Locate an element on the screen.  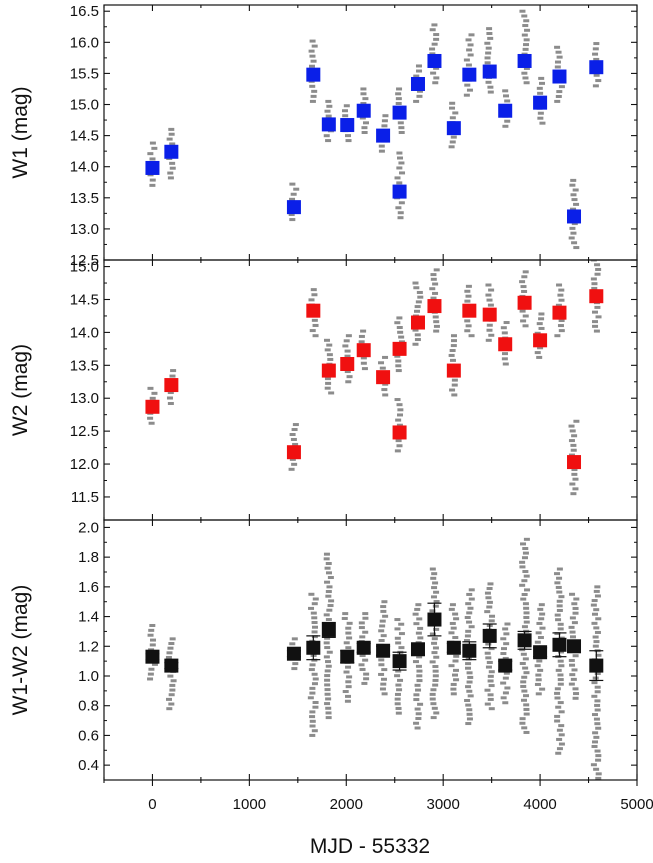
x-tick-label: 1000 is located at coordinates (249, 804).